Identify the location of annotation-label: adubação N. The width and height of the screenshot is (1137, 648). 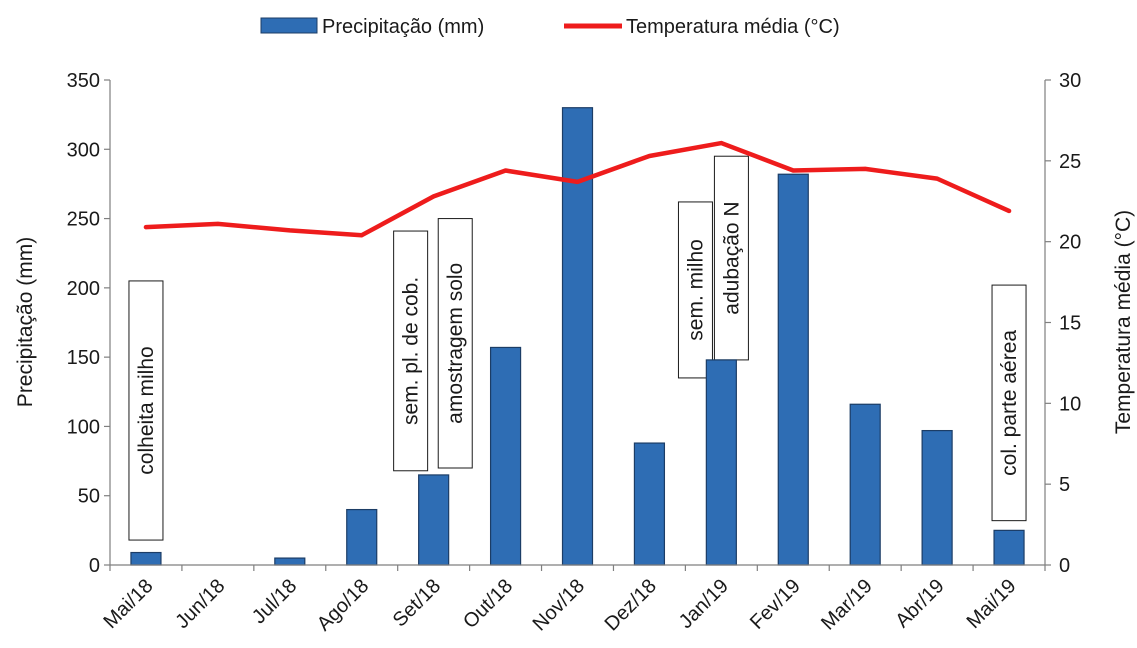
(731, 257).